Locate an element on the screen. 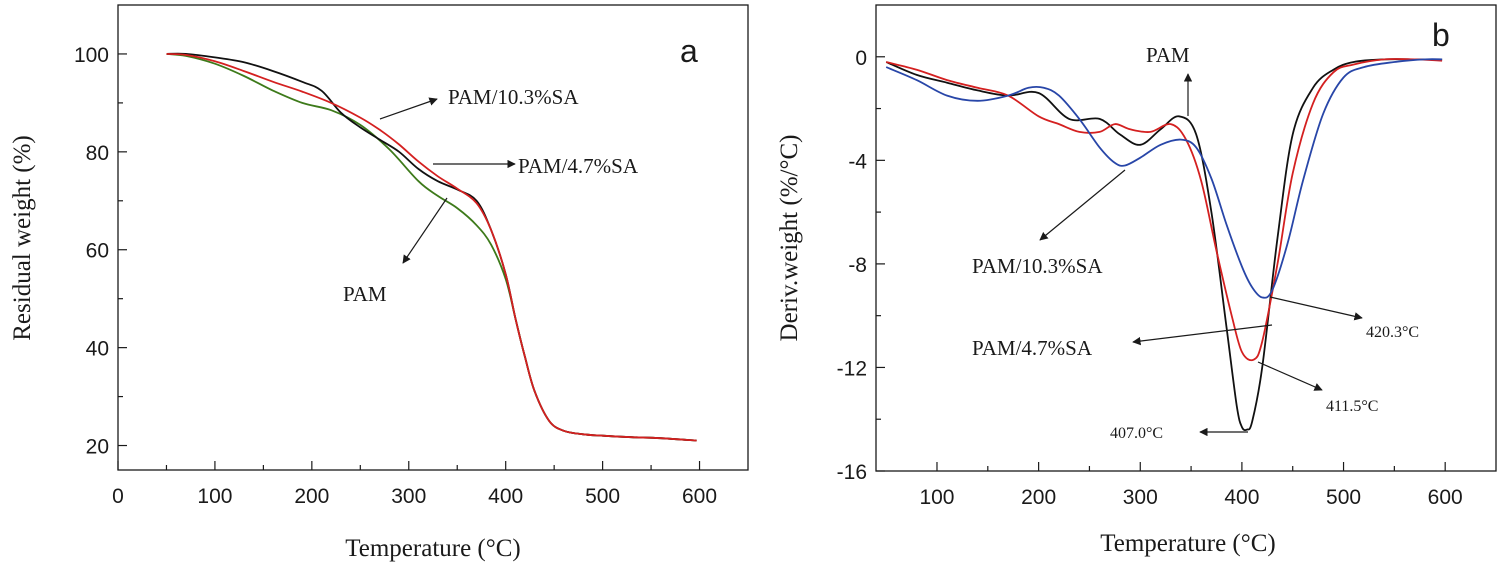 Image resolution: width=1501 pixels, height=564 pixels. panel-a-label-pam-4-7-sa: PAM/4.7%SA is located at coordinates (578, 166).